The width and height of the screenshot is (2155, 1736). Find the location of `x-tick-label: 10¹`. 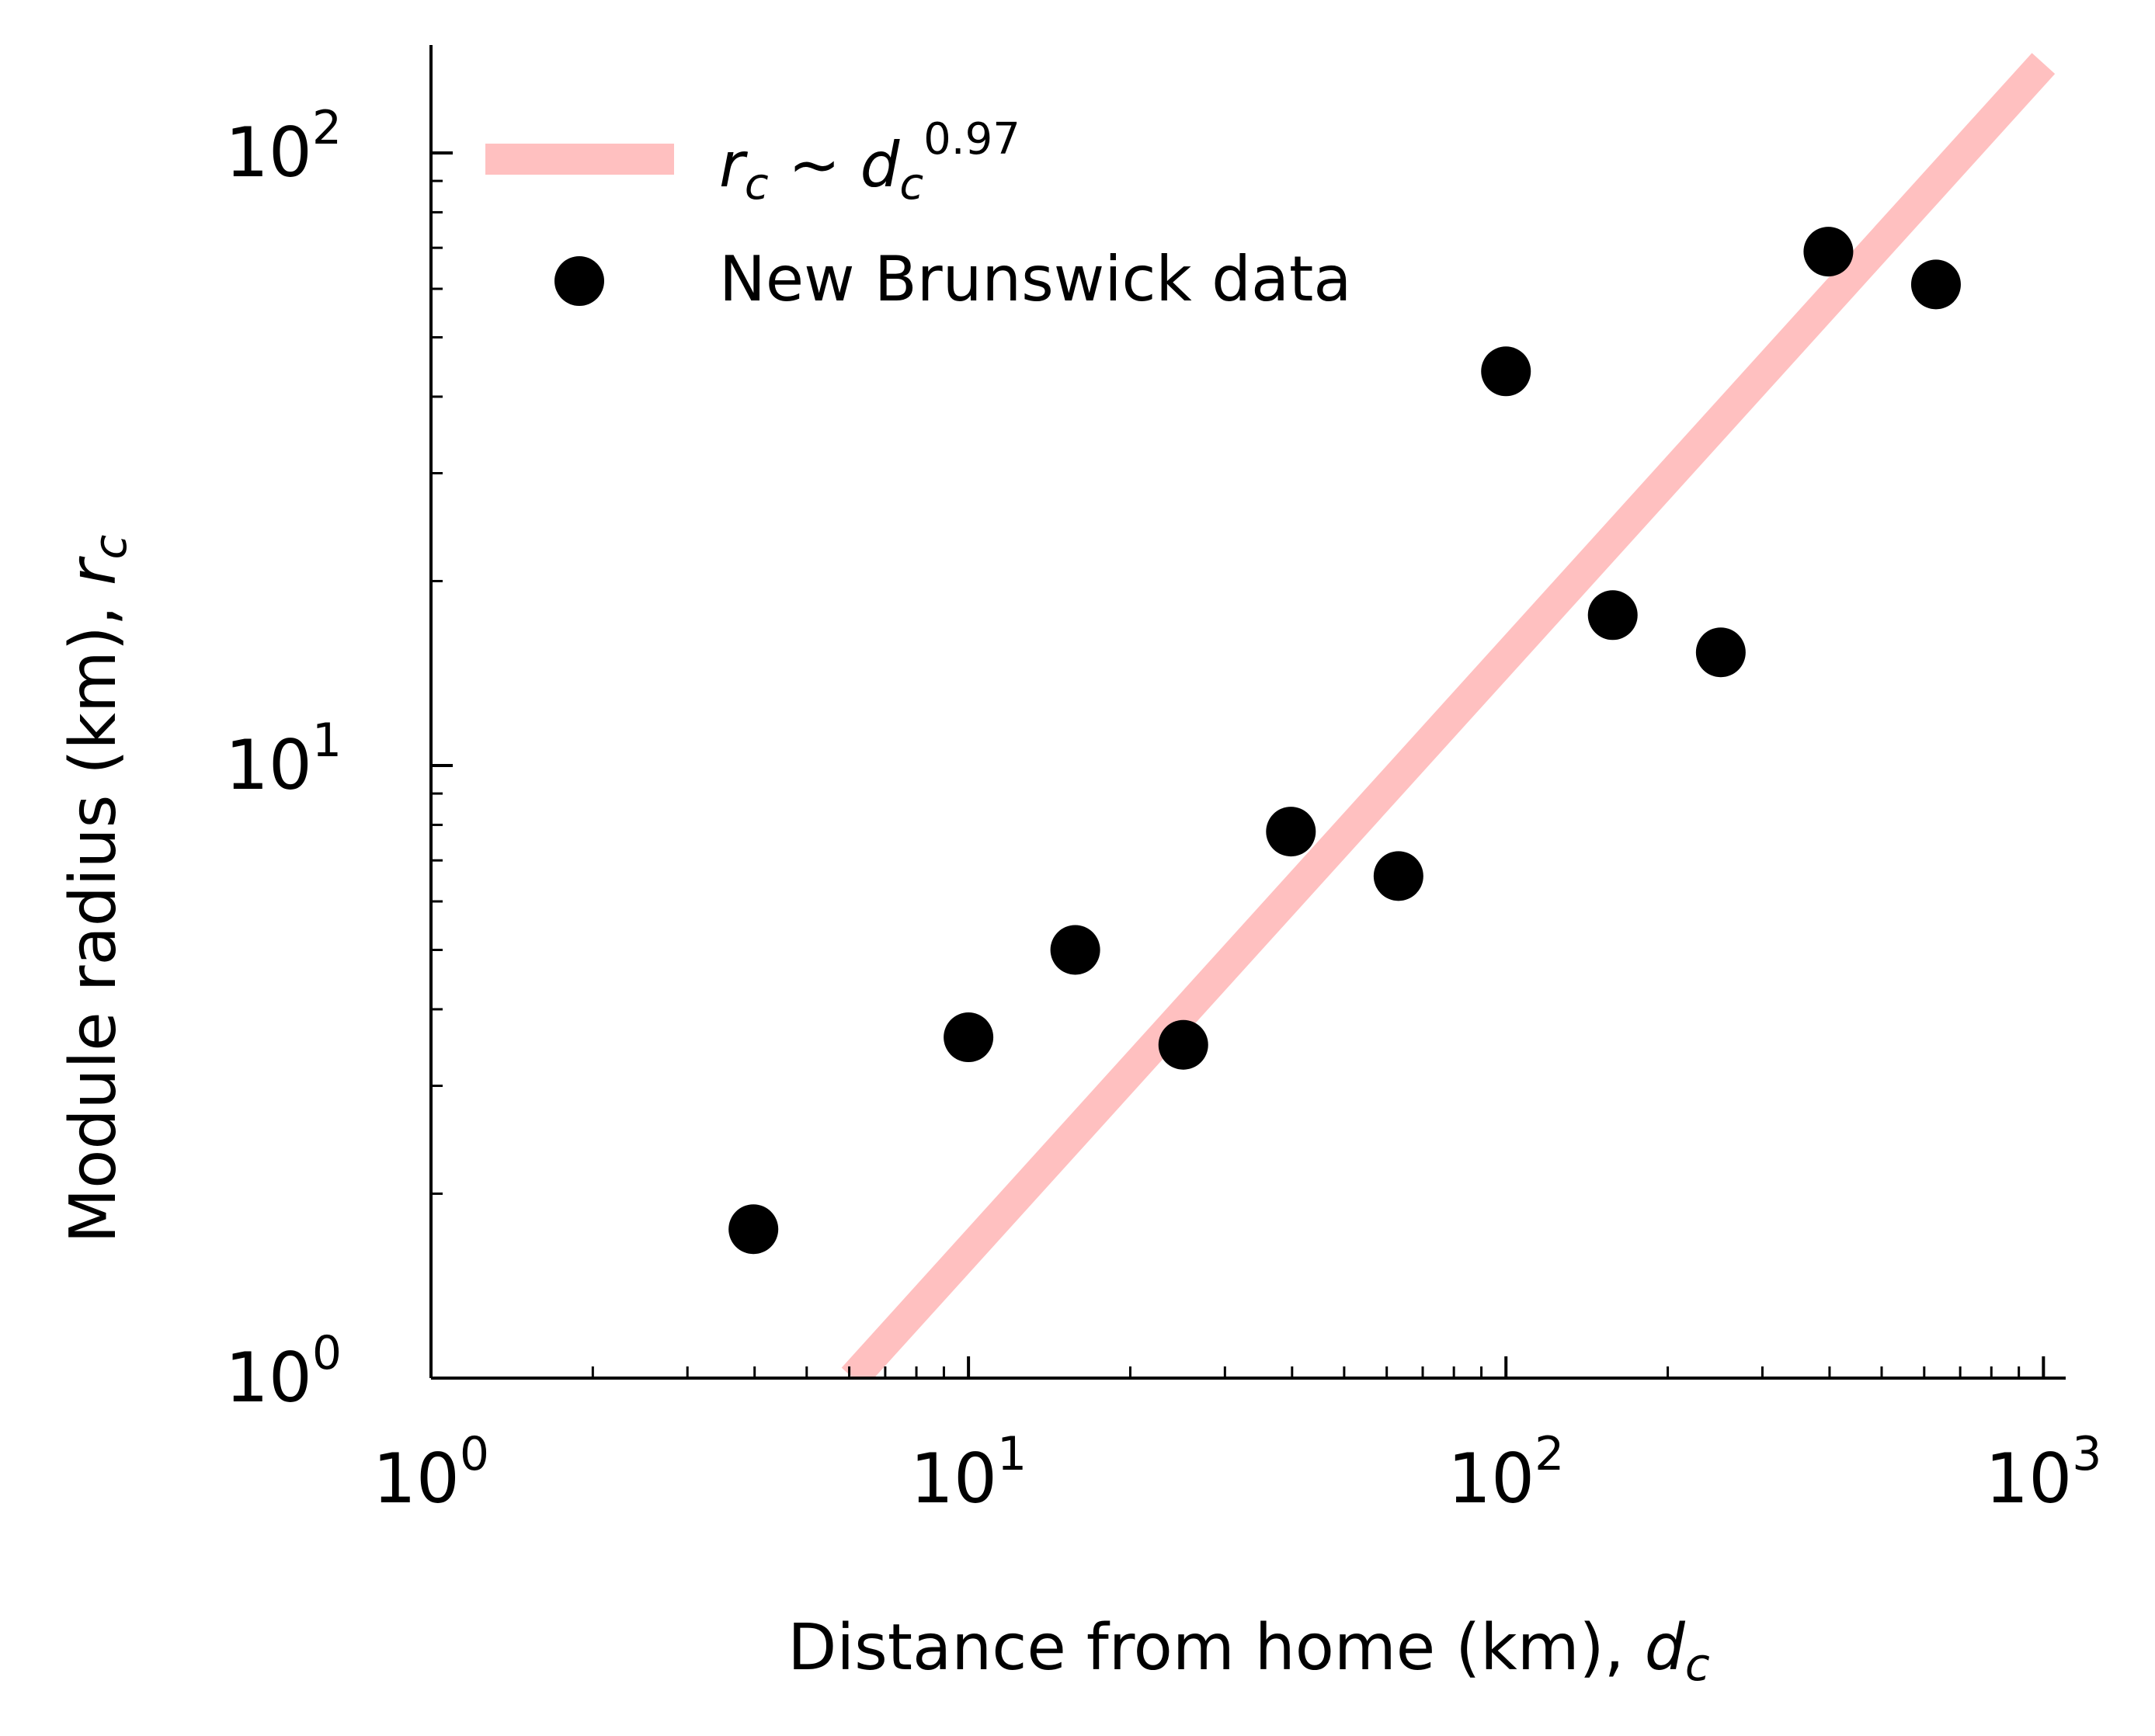

x-tick-label: 10¹ is located at coordinates (968, 1473).